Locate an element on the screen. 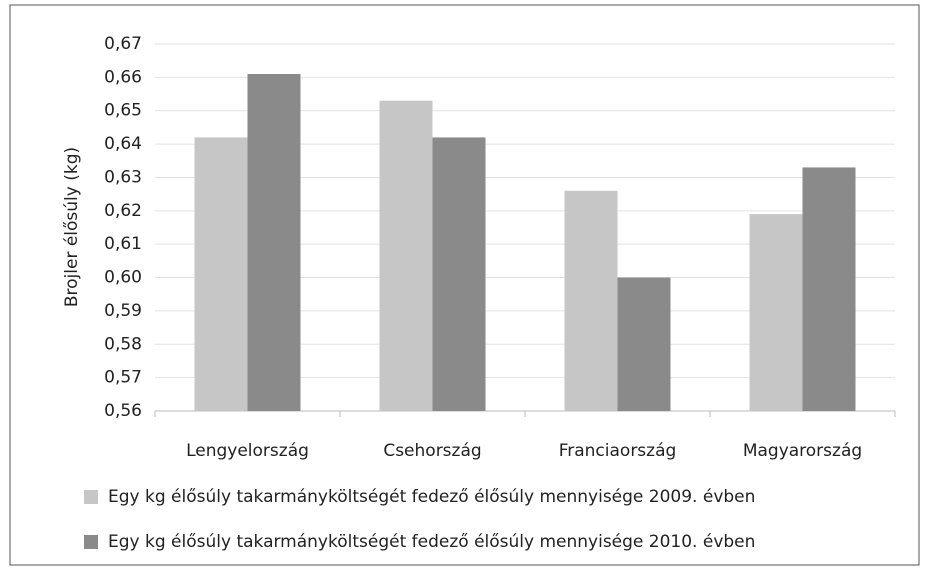 This screenshot has height=571, width=929. y-axis-label: Brojler élősúly (kg) is located at coordinates (72, 227).